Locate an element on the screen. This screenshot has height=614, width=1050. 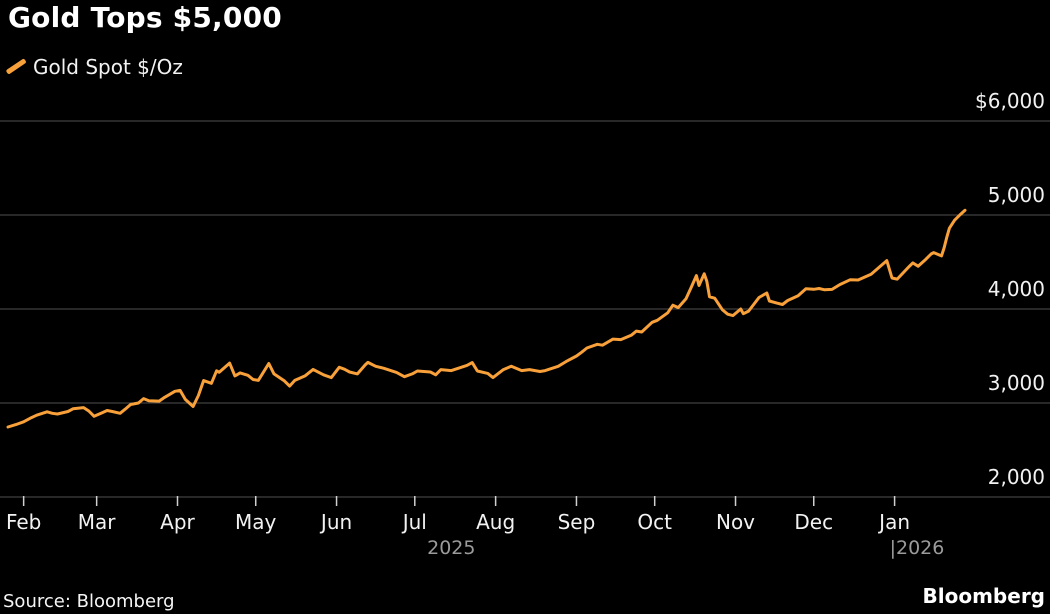
bloomberg-logo: Bloomberg is located at coordinates (983, 596).